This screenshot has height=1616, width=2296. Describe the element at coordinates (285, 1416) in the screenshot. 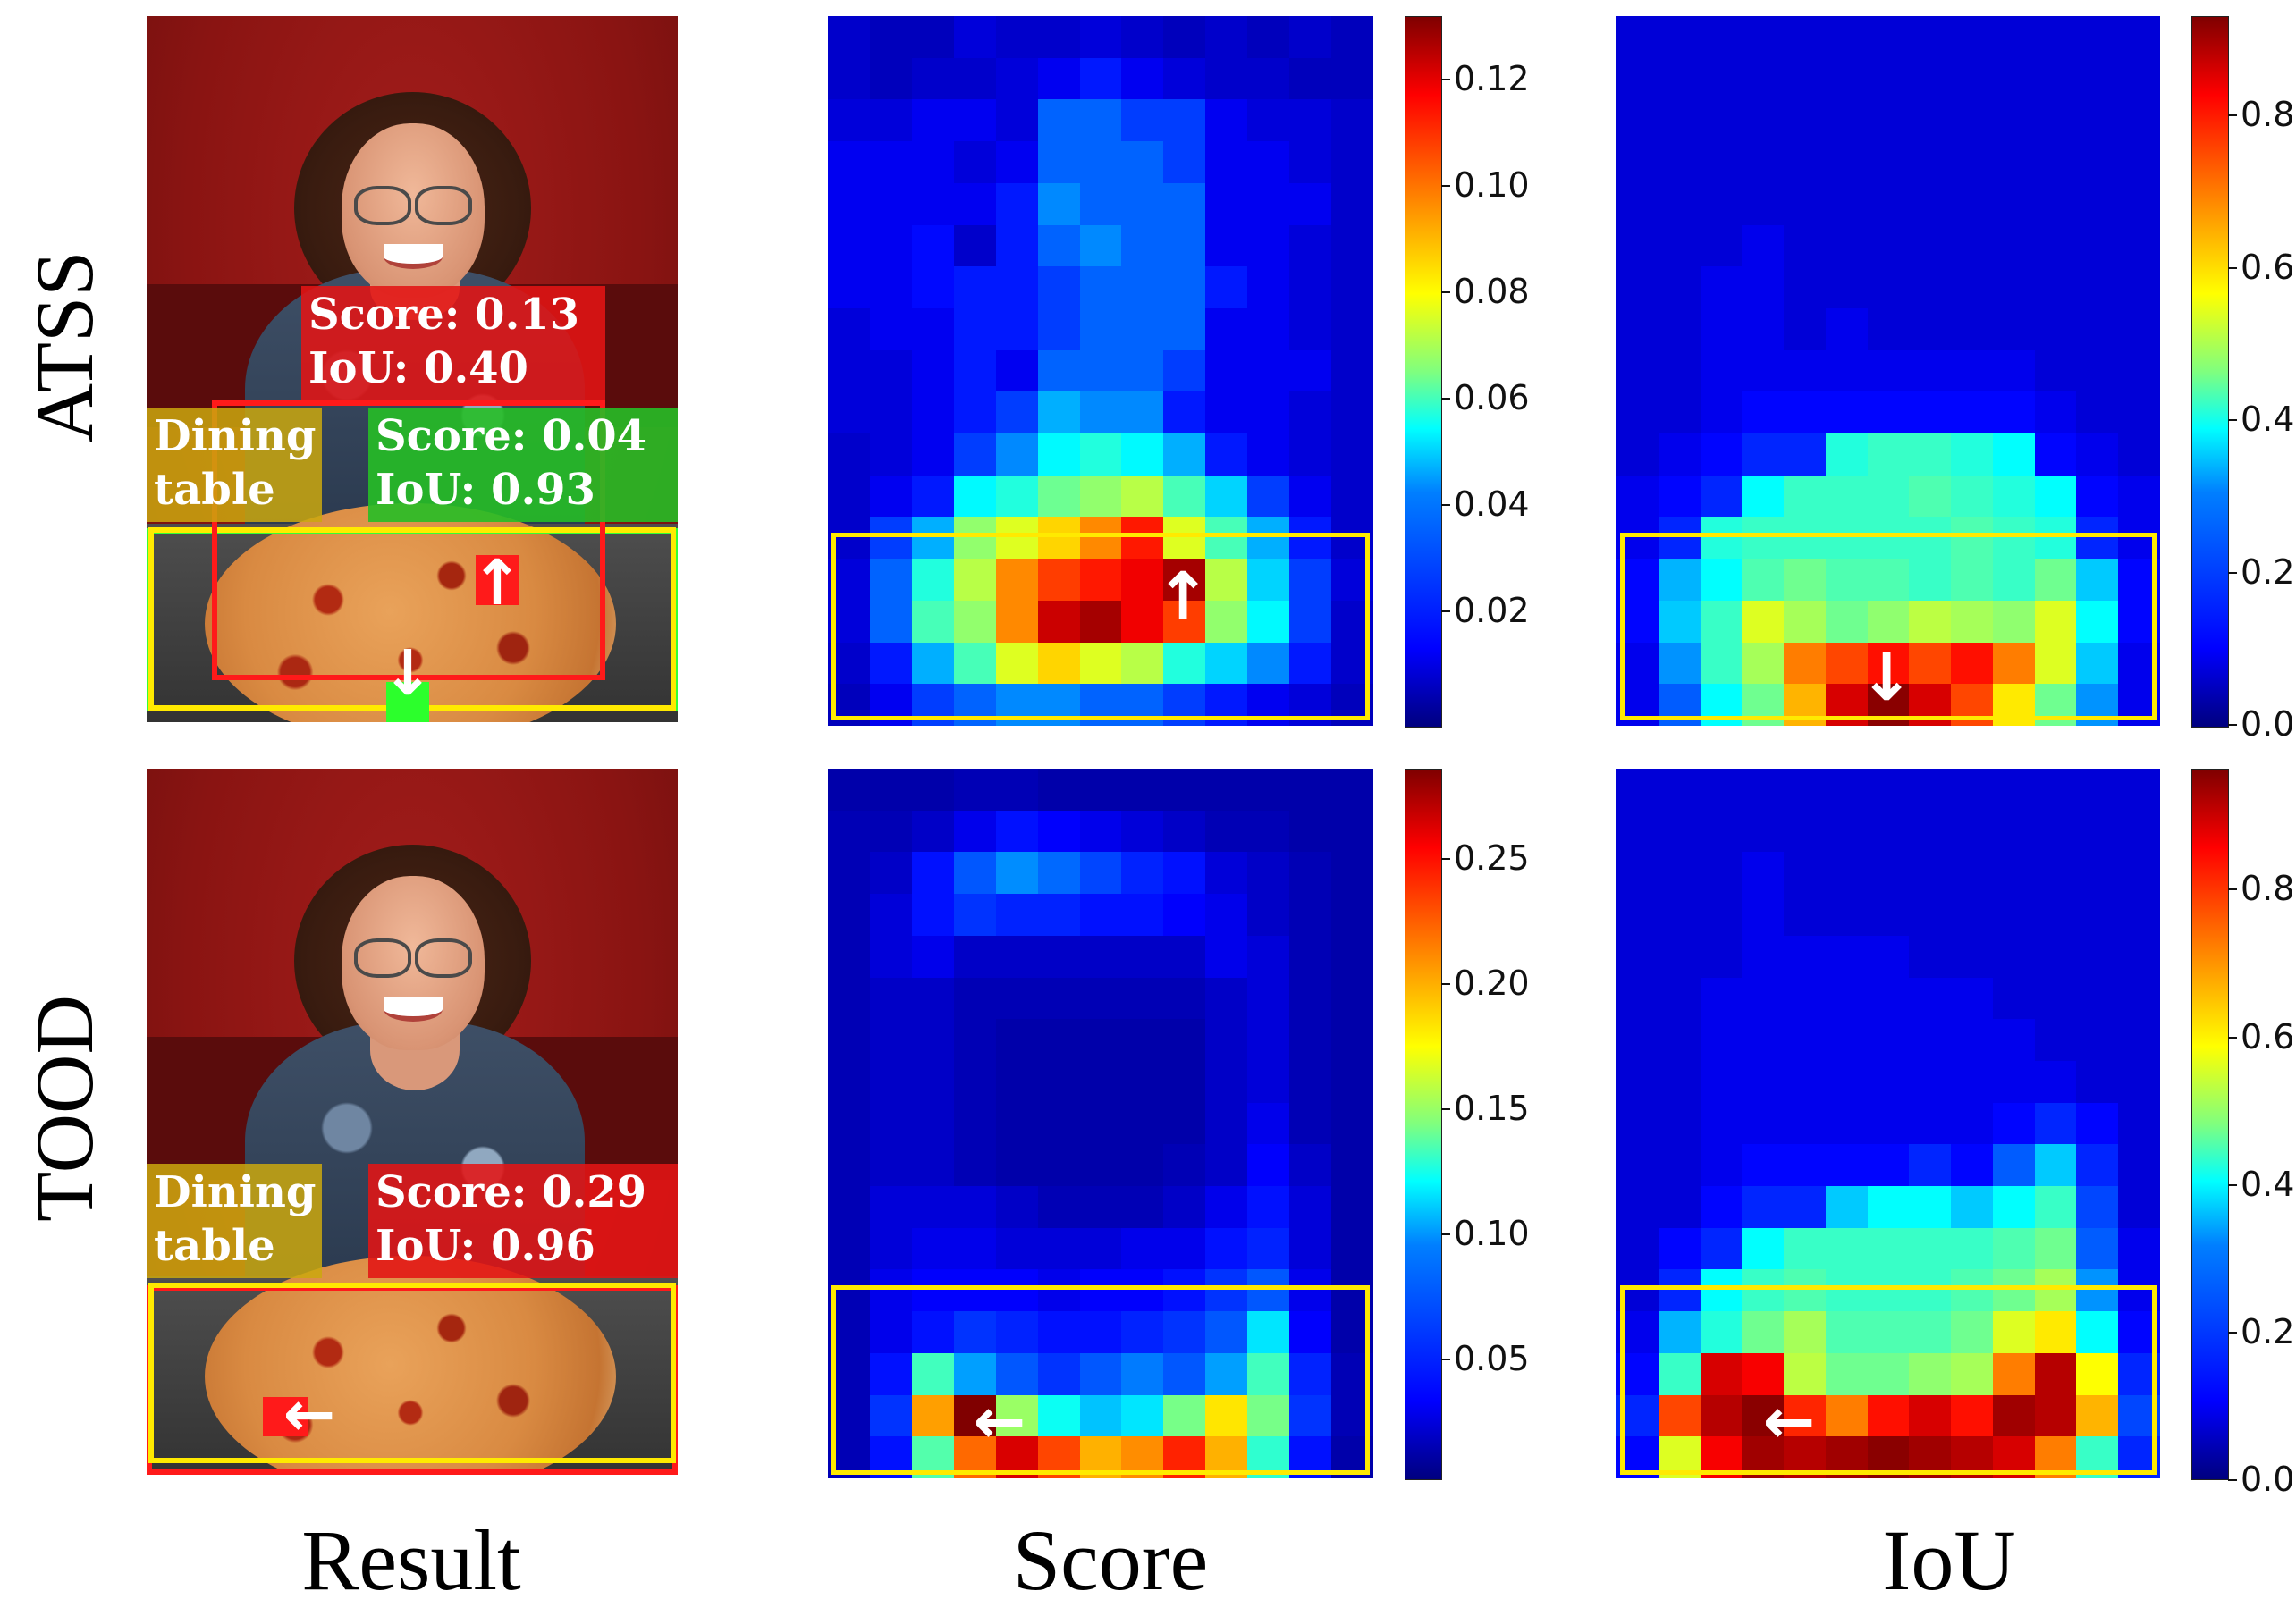

I see `red-anchor-marker` at that location.